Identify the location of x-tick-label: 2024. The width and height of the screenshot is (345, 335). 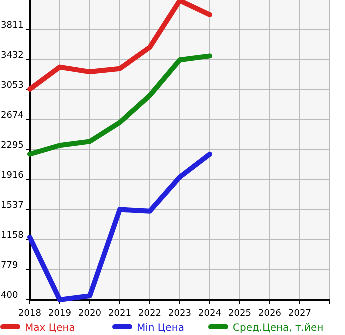
(210, 314).